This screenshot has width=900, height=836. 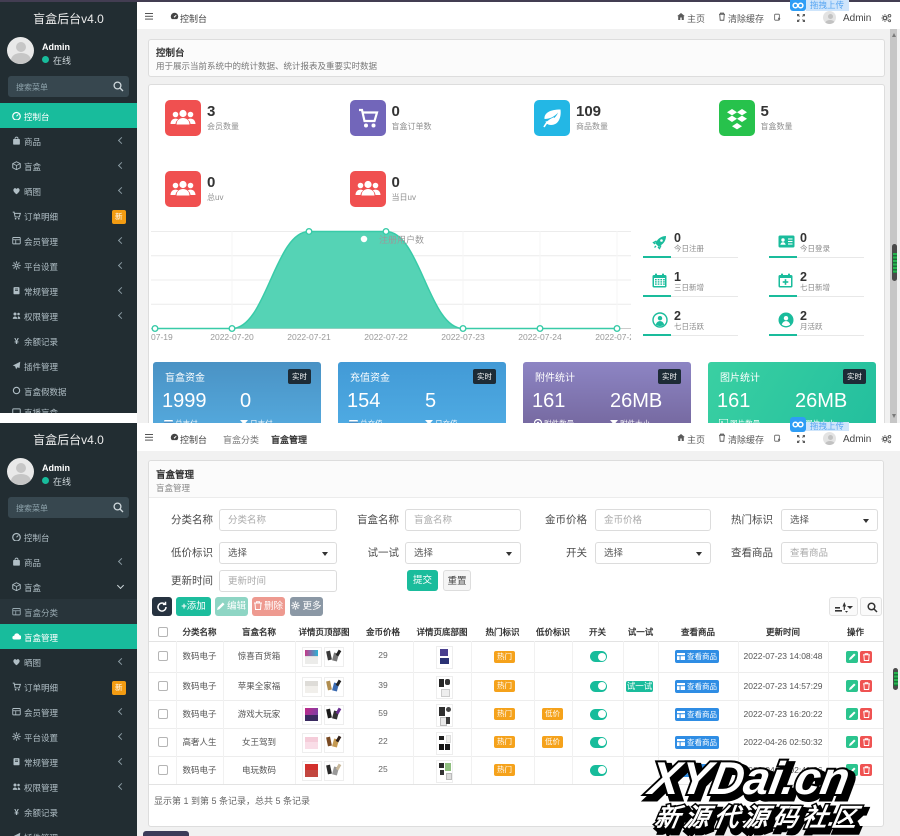 What do you see at coordinates (613, 337) in the screenshot?
I see `svg-text: 2022-07-25` at bounding box center [613, 337].